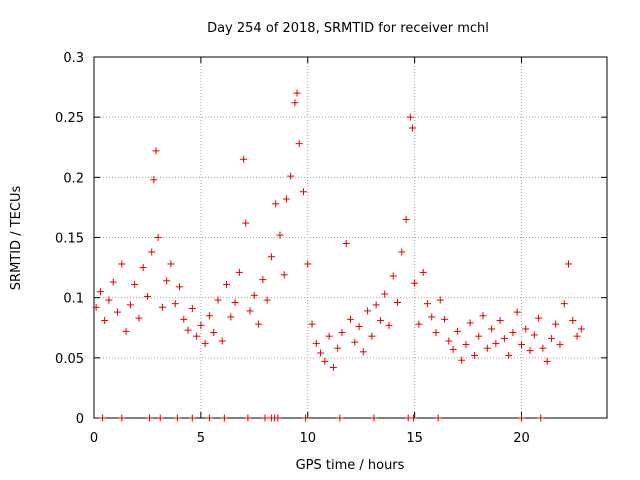 The width and height of the screenshot is (640, 480). Describe the element at coordinates (69, 359) in the screenshot. I see `y-tick-label: 0.05` at that location.